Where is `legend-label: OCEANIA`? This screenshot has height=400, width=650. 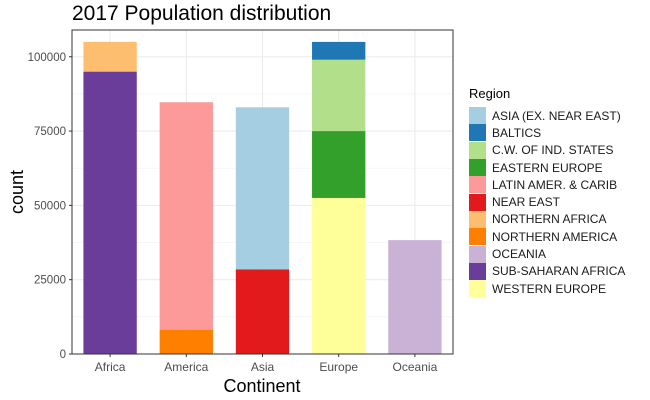
legend-label: OCEANIA is located at coordinates (519, 254).